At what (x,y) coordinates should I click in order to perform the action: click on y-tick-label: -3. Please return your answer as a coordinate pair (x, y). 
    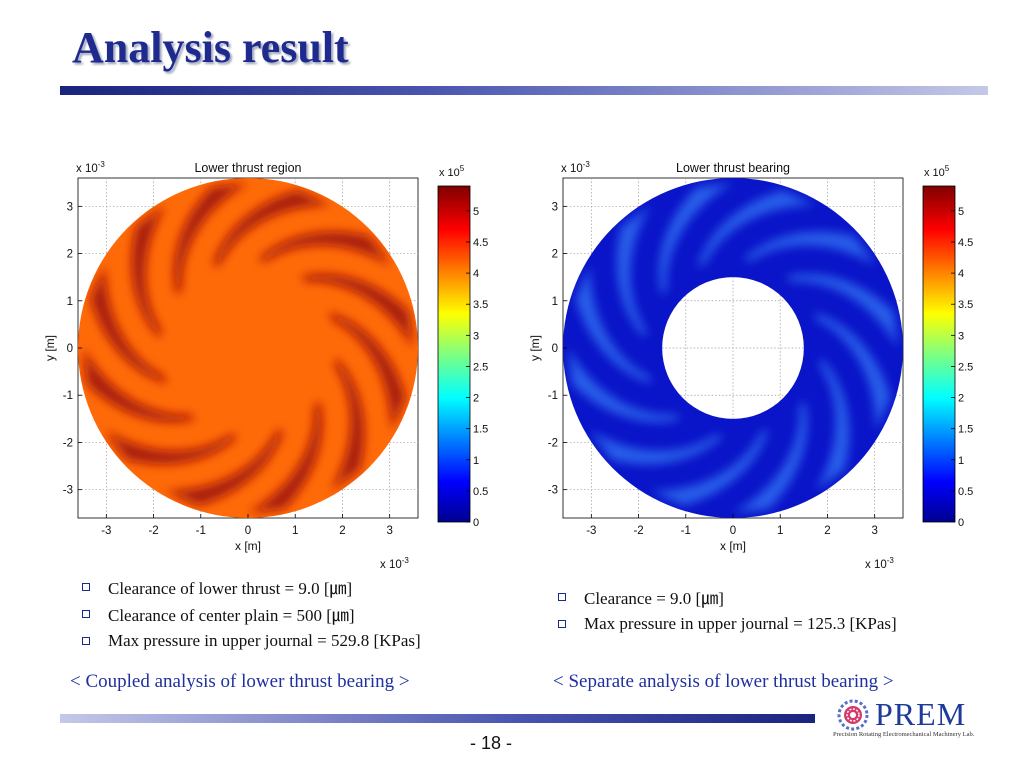
    Looking at the image, I should click on (553, 491).